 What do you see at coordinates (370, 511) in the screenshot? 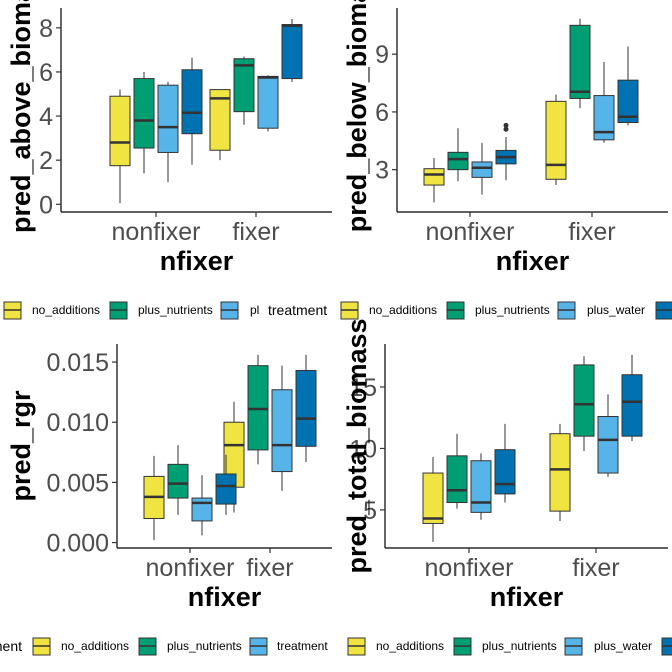
I see `y-tick-label: 5` at bounding box center [370, 511].